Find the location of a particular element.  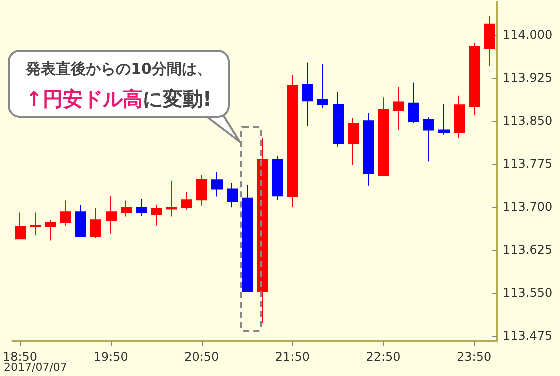

y-tick-label: 113.700 is located at coordinates (528, 207).